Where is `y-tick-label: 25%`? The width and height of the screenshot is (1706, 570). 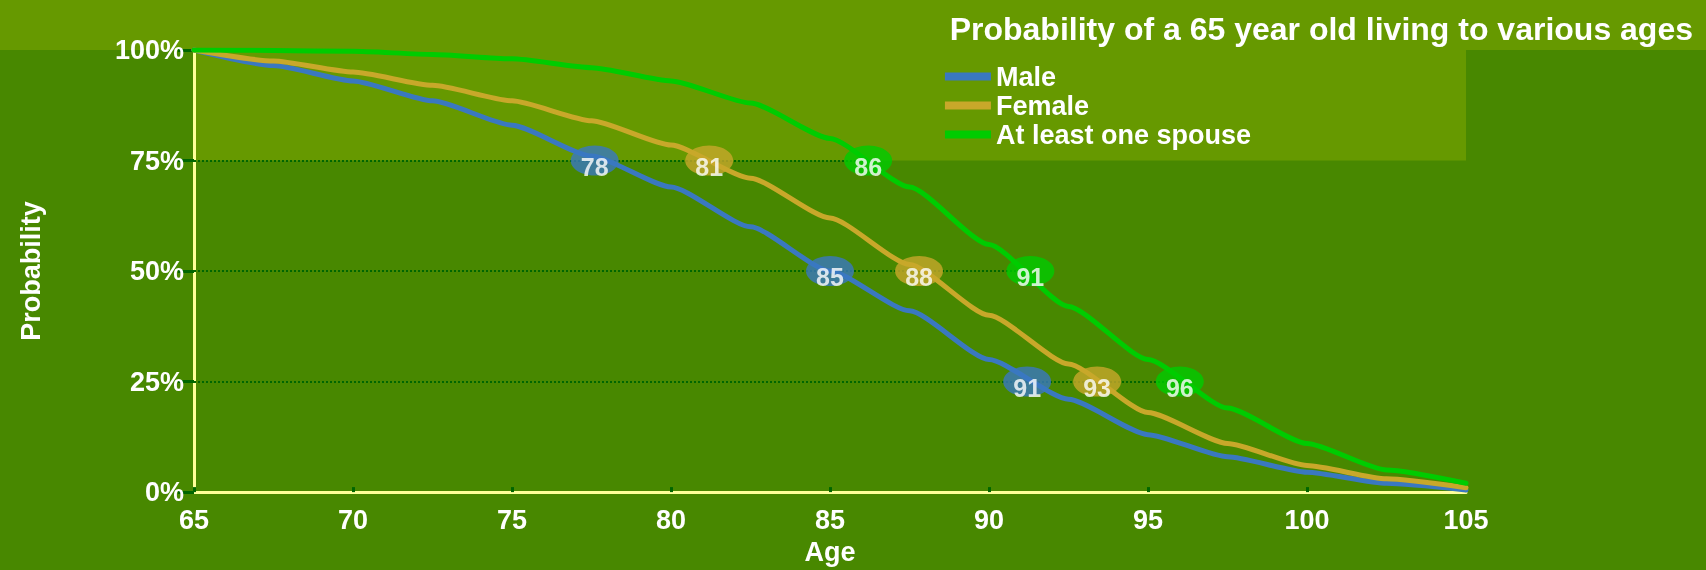 y-tick-label: 25% is located at coordinates (156, 381).